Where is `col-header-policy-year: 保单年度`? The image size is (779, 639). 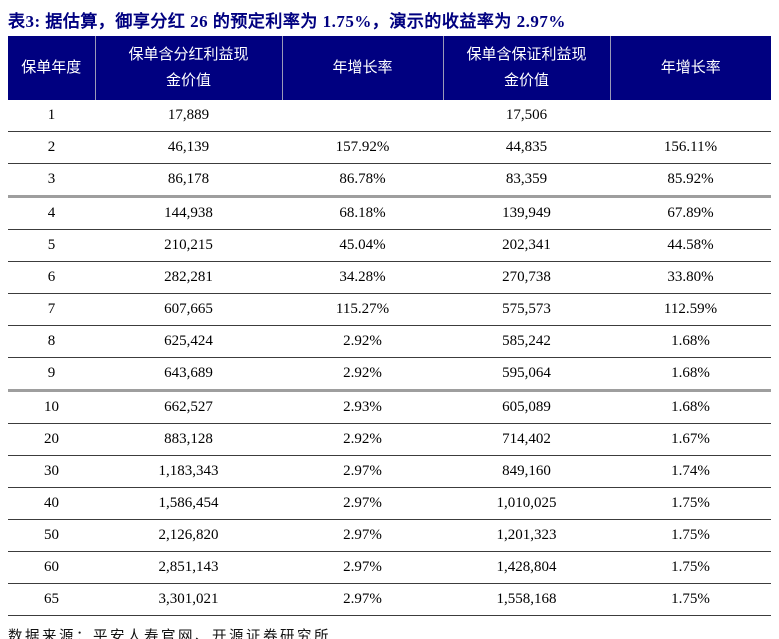 col-header-policy-year: 保单年度 is located at coordinates (52, 68).